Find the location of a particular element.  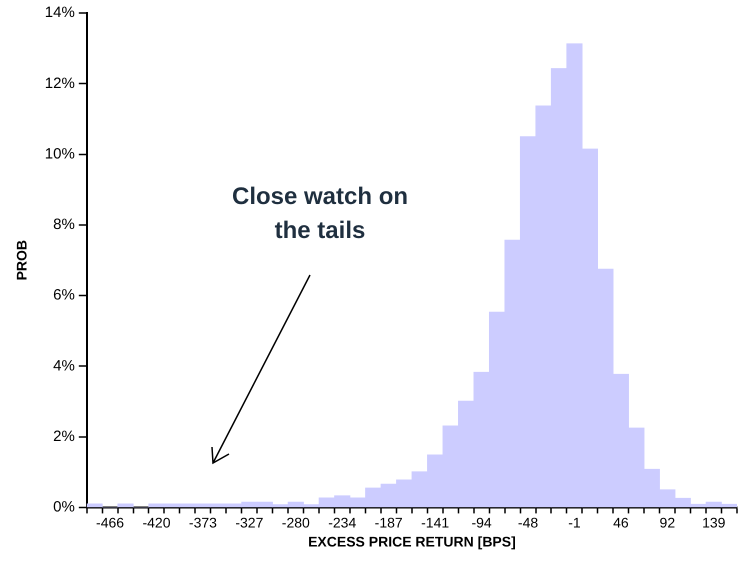

y-tick-label: 0% is located at coordinates (64, 507).